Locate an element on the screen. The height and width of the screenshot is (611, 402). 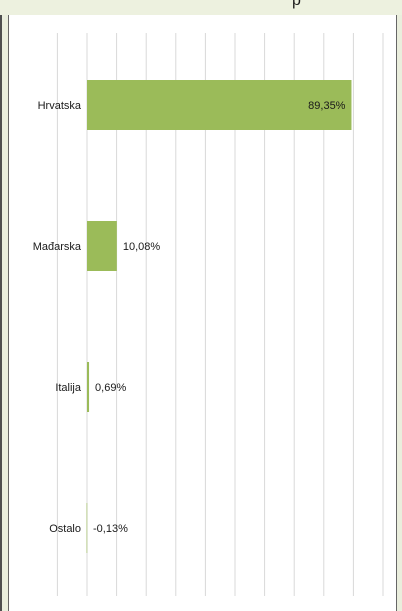
data-label: 0,69% is located at coordinates (110, 388).